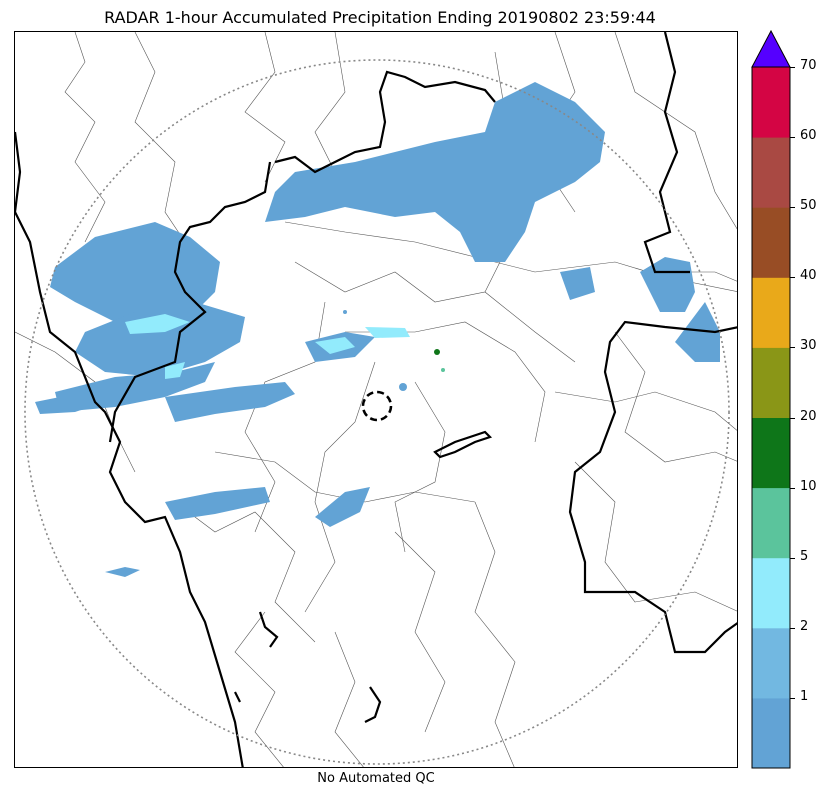 The height and width of the screenshot is (797, 825). What do you see at coordinates (577, 283) in the screenshot?
I see `rain-cell-east-small` at bounding box center [577, 283].